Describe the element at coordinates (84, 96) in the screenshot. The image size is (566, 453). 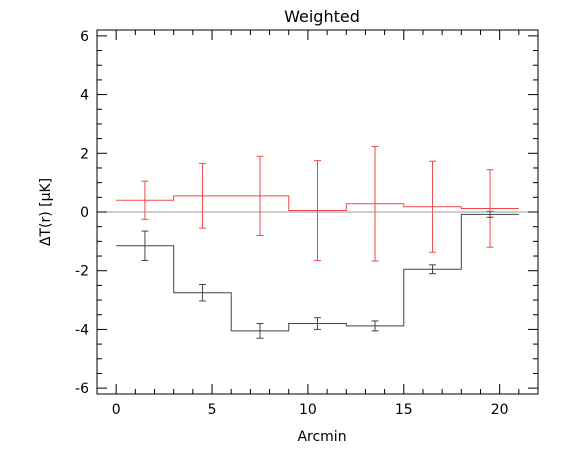
I see `y-tick-label: 4` at that location.